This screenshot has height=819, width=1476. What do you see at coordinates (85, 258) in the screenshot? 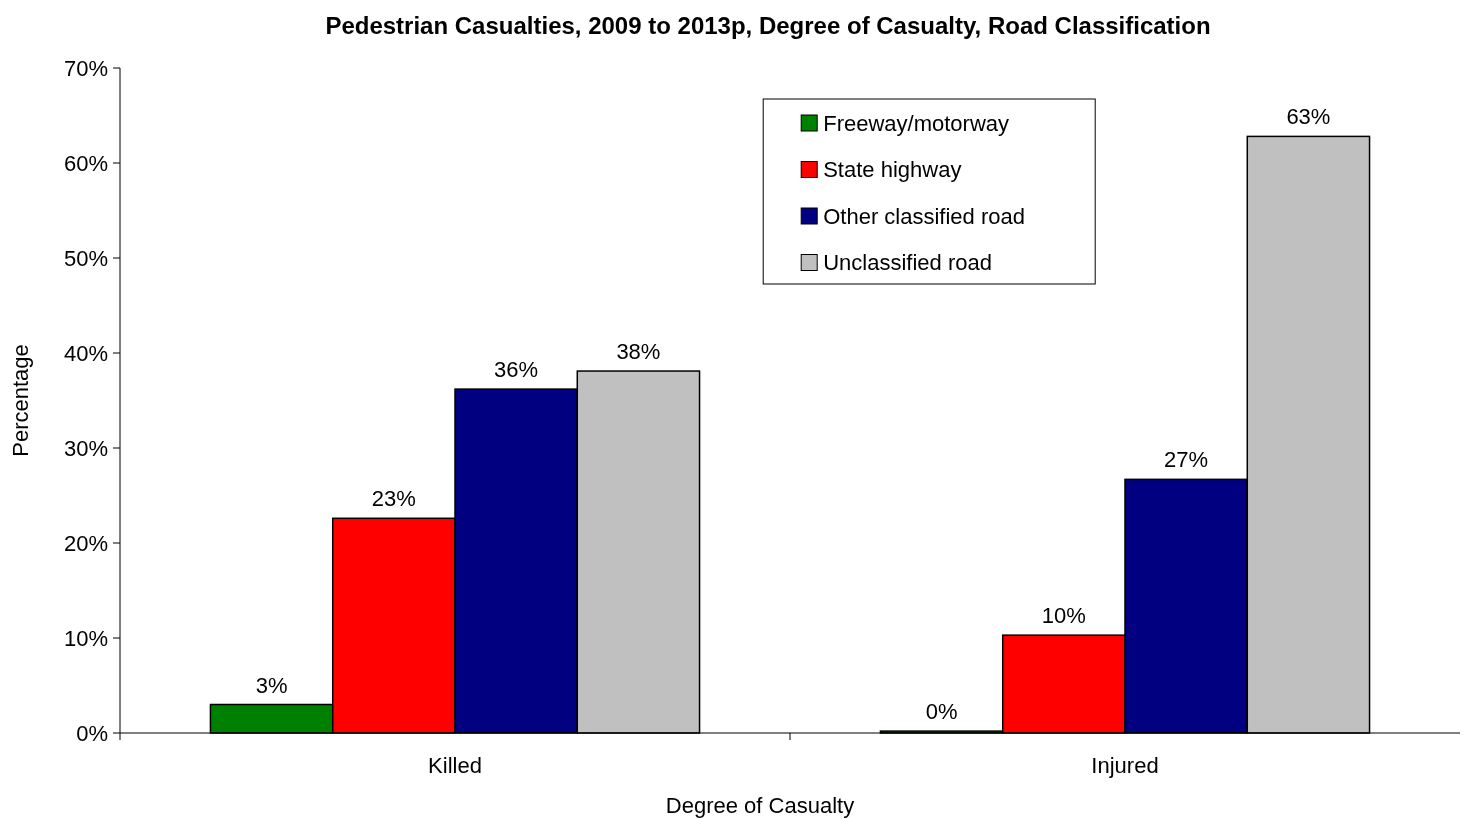
I see `y-tick-label: 50%` at bounding box center [85, 258].